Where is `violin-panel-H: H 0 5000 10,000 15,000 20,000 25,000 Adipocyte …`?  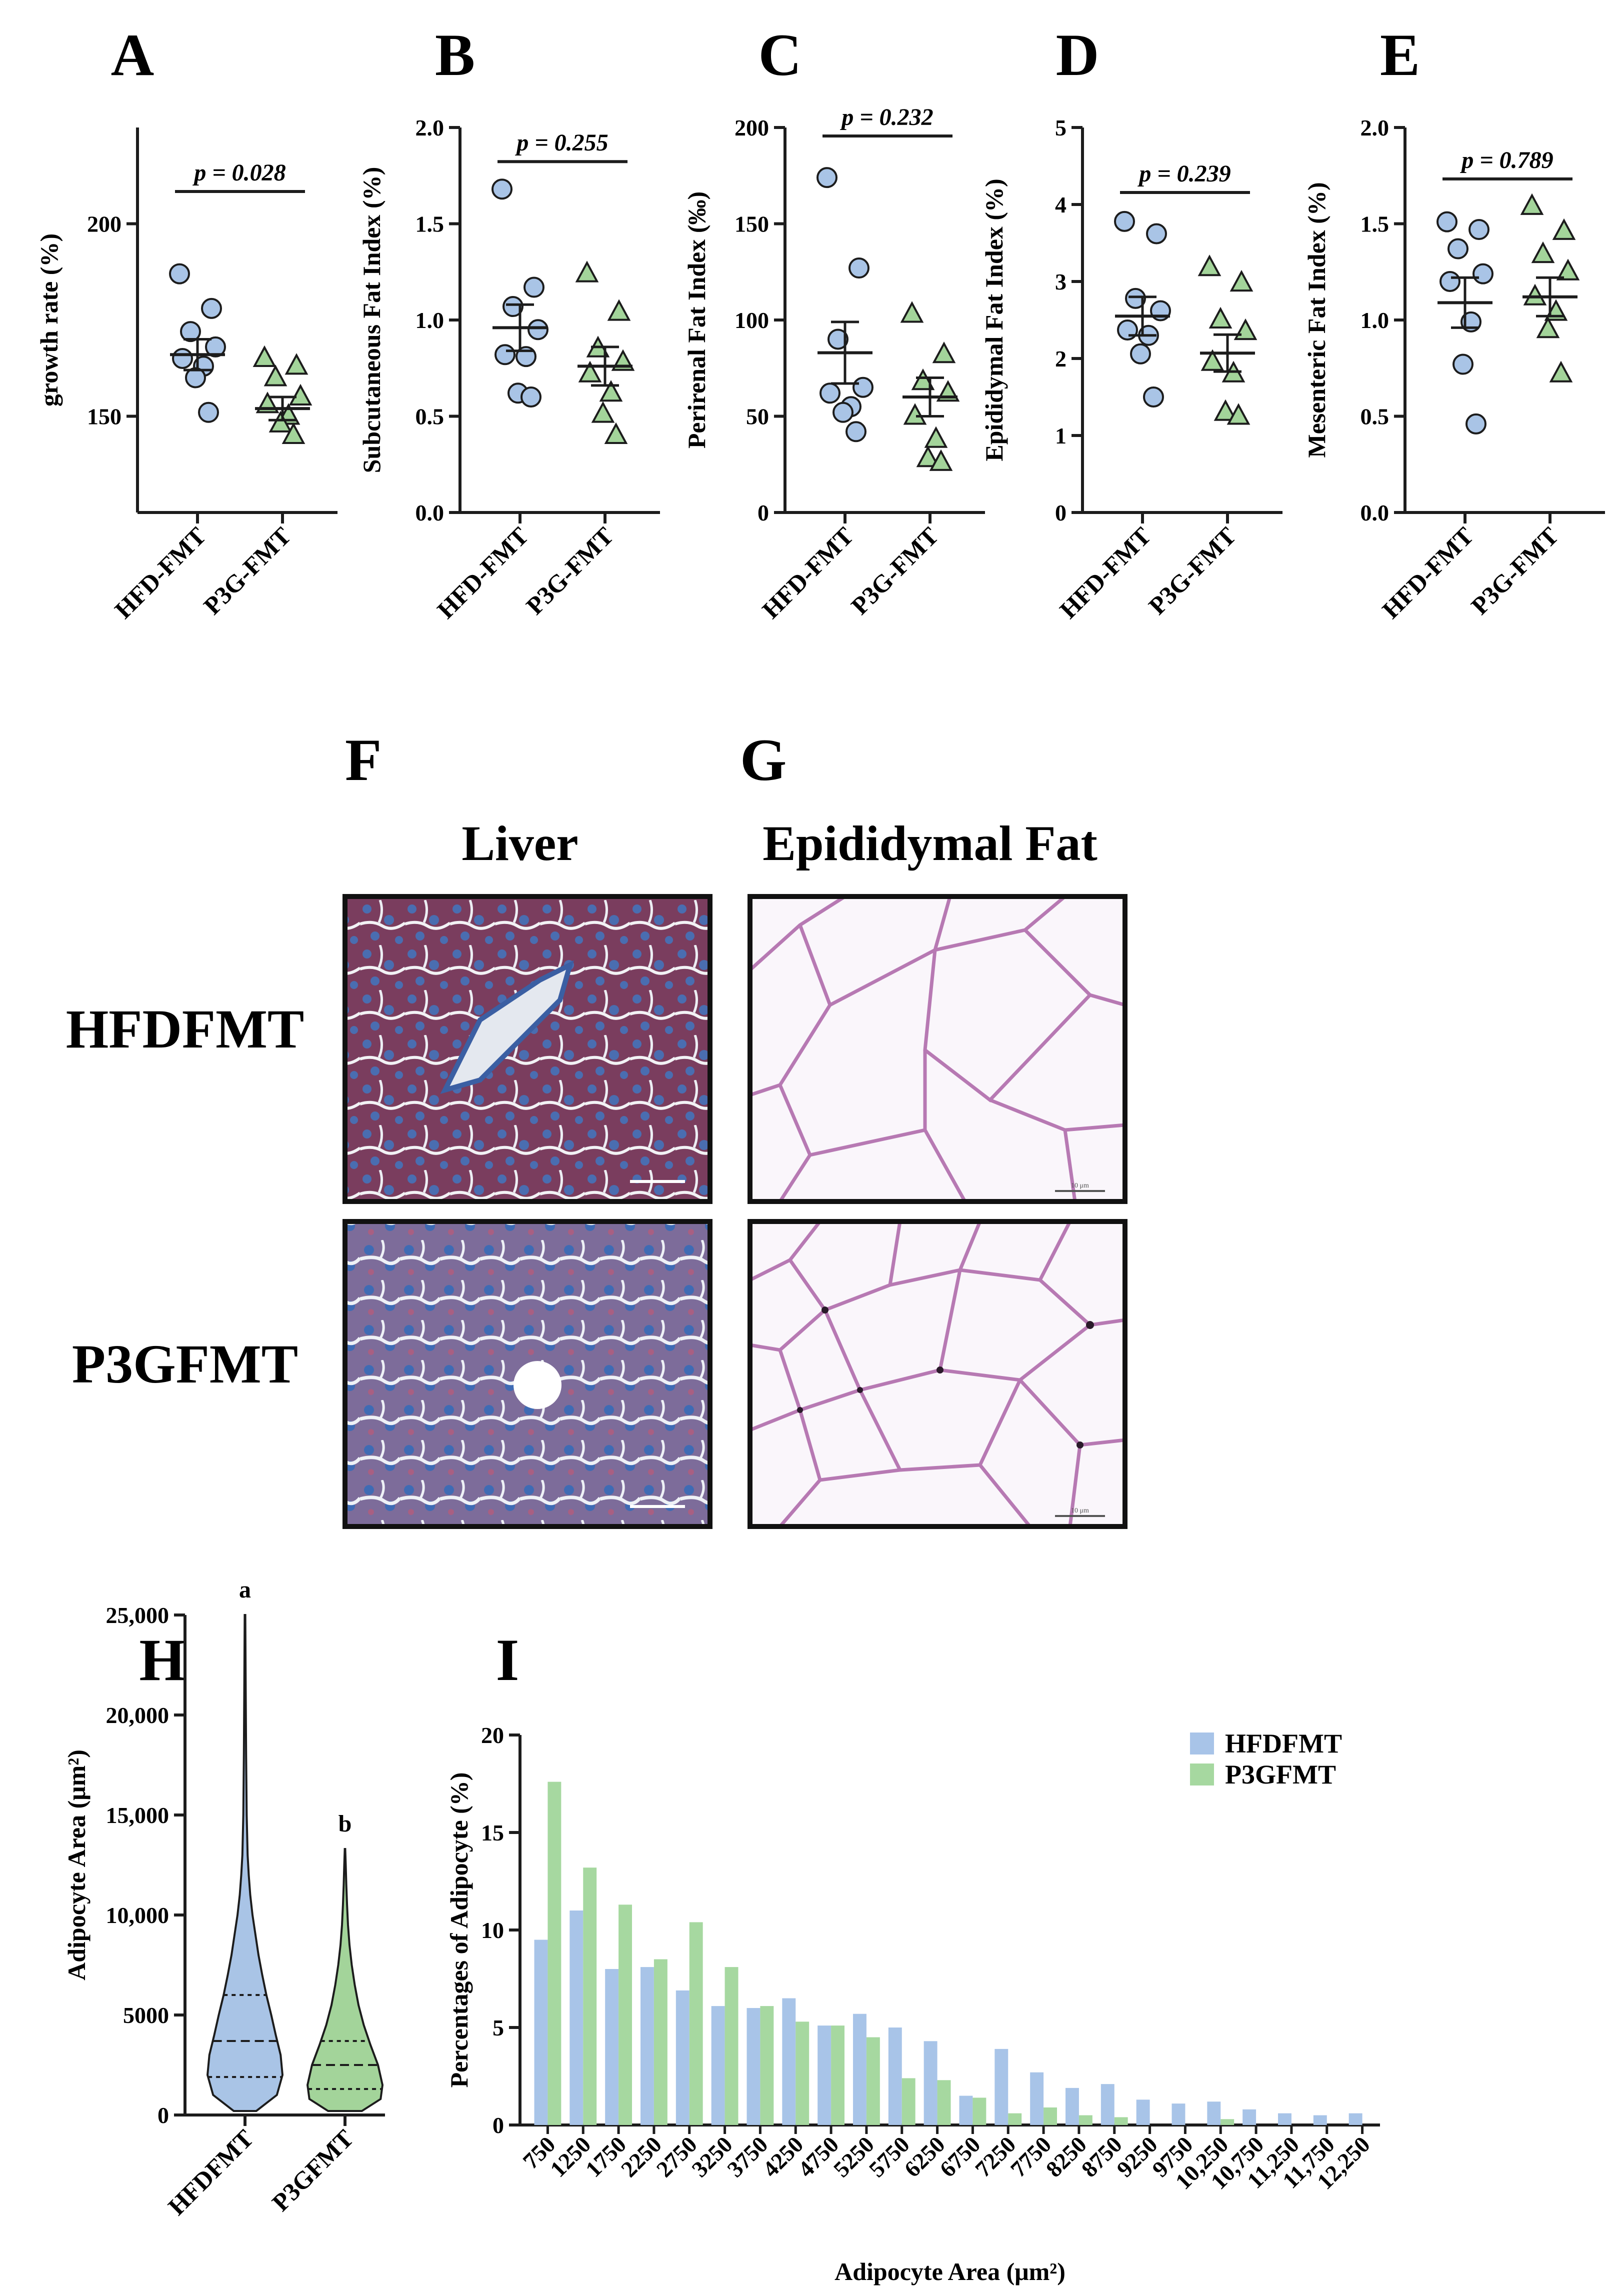
violin-panel-H: H 0 5000 10,000 15,000 20,000 25,000 Adipocyte … is located at coordinates (223, 1898).